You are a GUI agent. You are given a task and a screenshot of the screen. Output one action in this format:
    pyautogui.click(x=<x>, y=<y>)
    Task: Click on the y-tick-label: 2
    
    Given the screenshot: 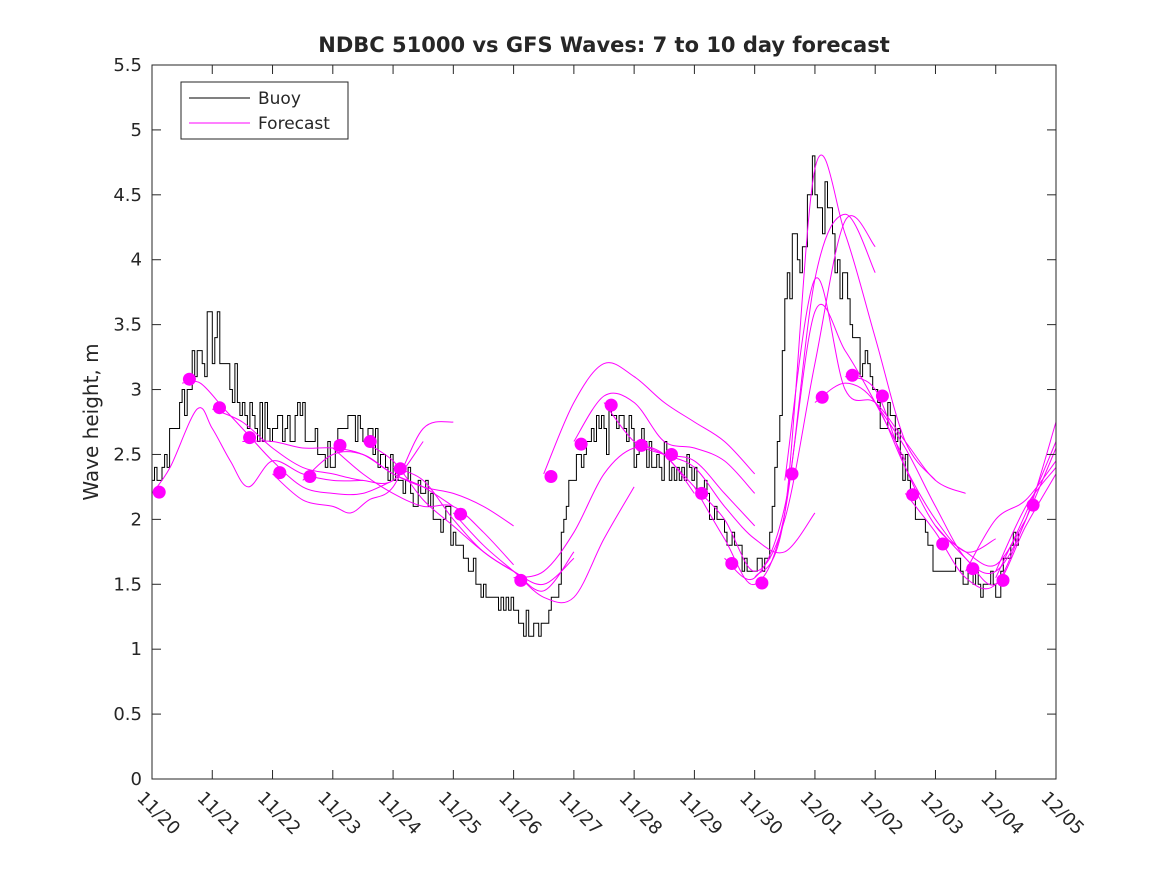 What is the action you would take?
    pyautogui.click(x=136, y=519)
    